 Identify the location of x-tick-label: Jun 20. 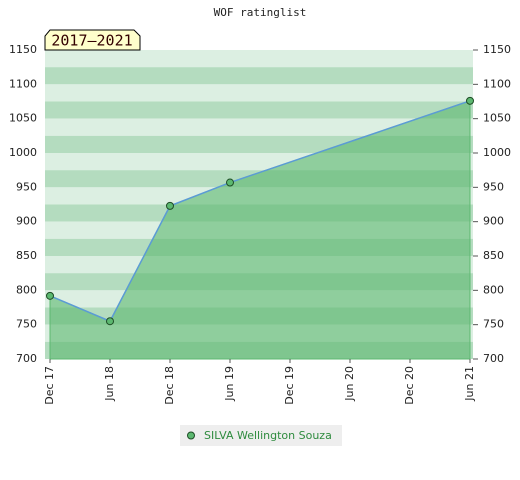
(349, 384).